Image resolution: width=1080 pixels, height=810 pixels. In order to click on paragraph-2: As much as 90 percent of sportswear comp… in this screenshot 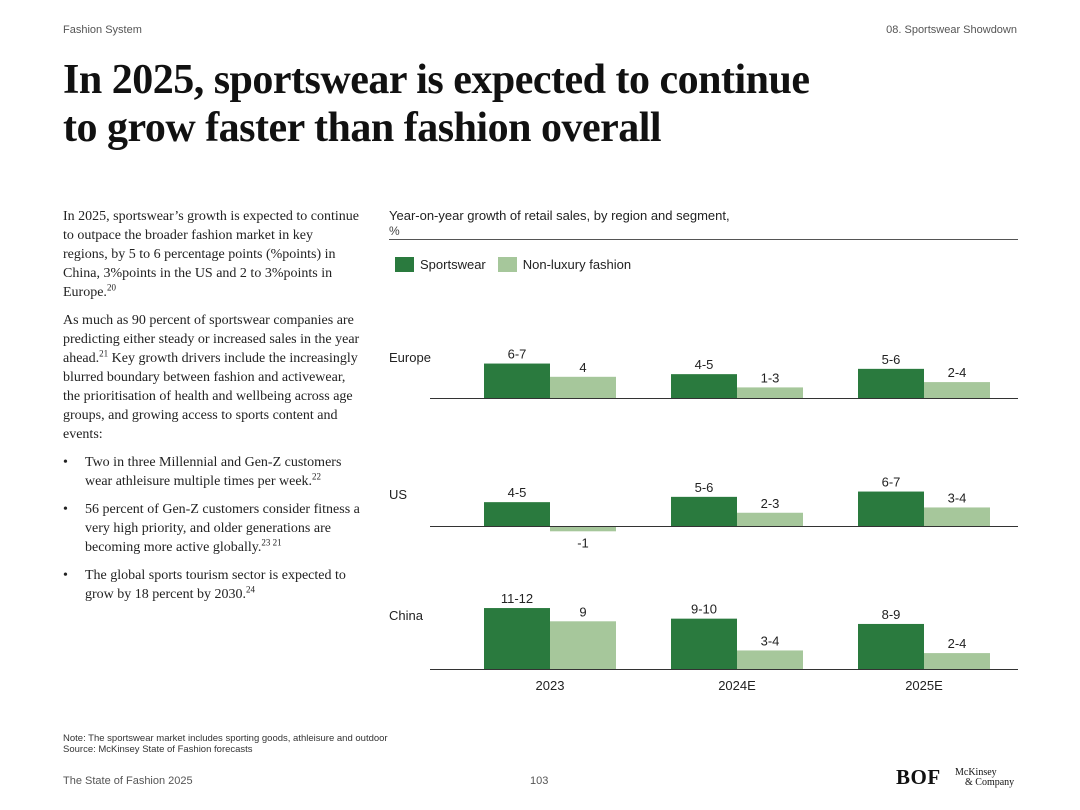, I will do `click(212, 377)`.